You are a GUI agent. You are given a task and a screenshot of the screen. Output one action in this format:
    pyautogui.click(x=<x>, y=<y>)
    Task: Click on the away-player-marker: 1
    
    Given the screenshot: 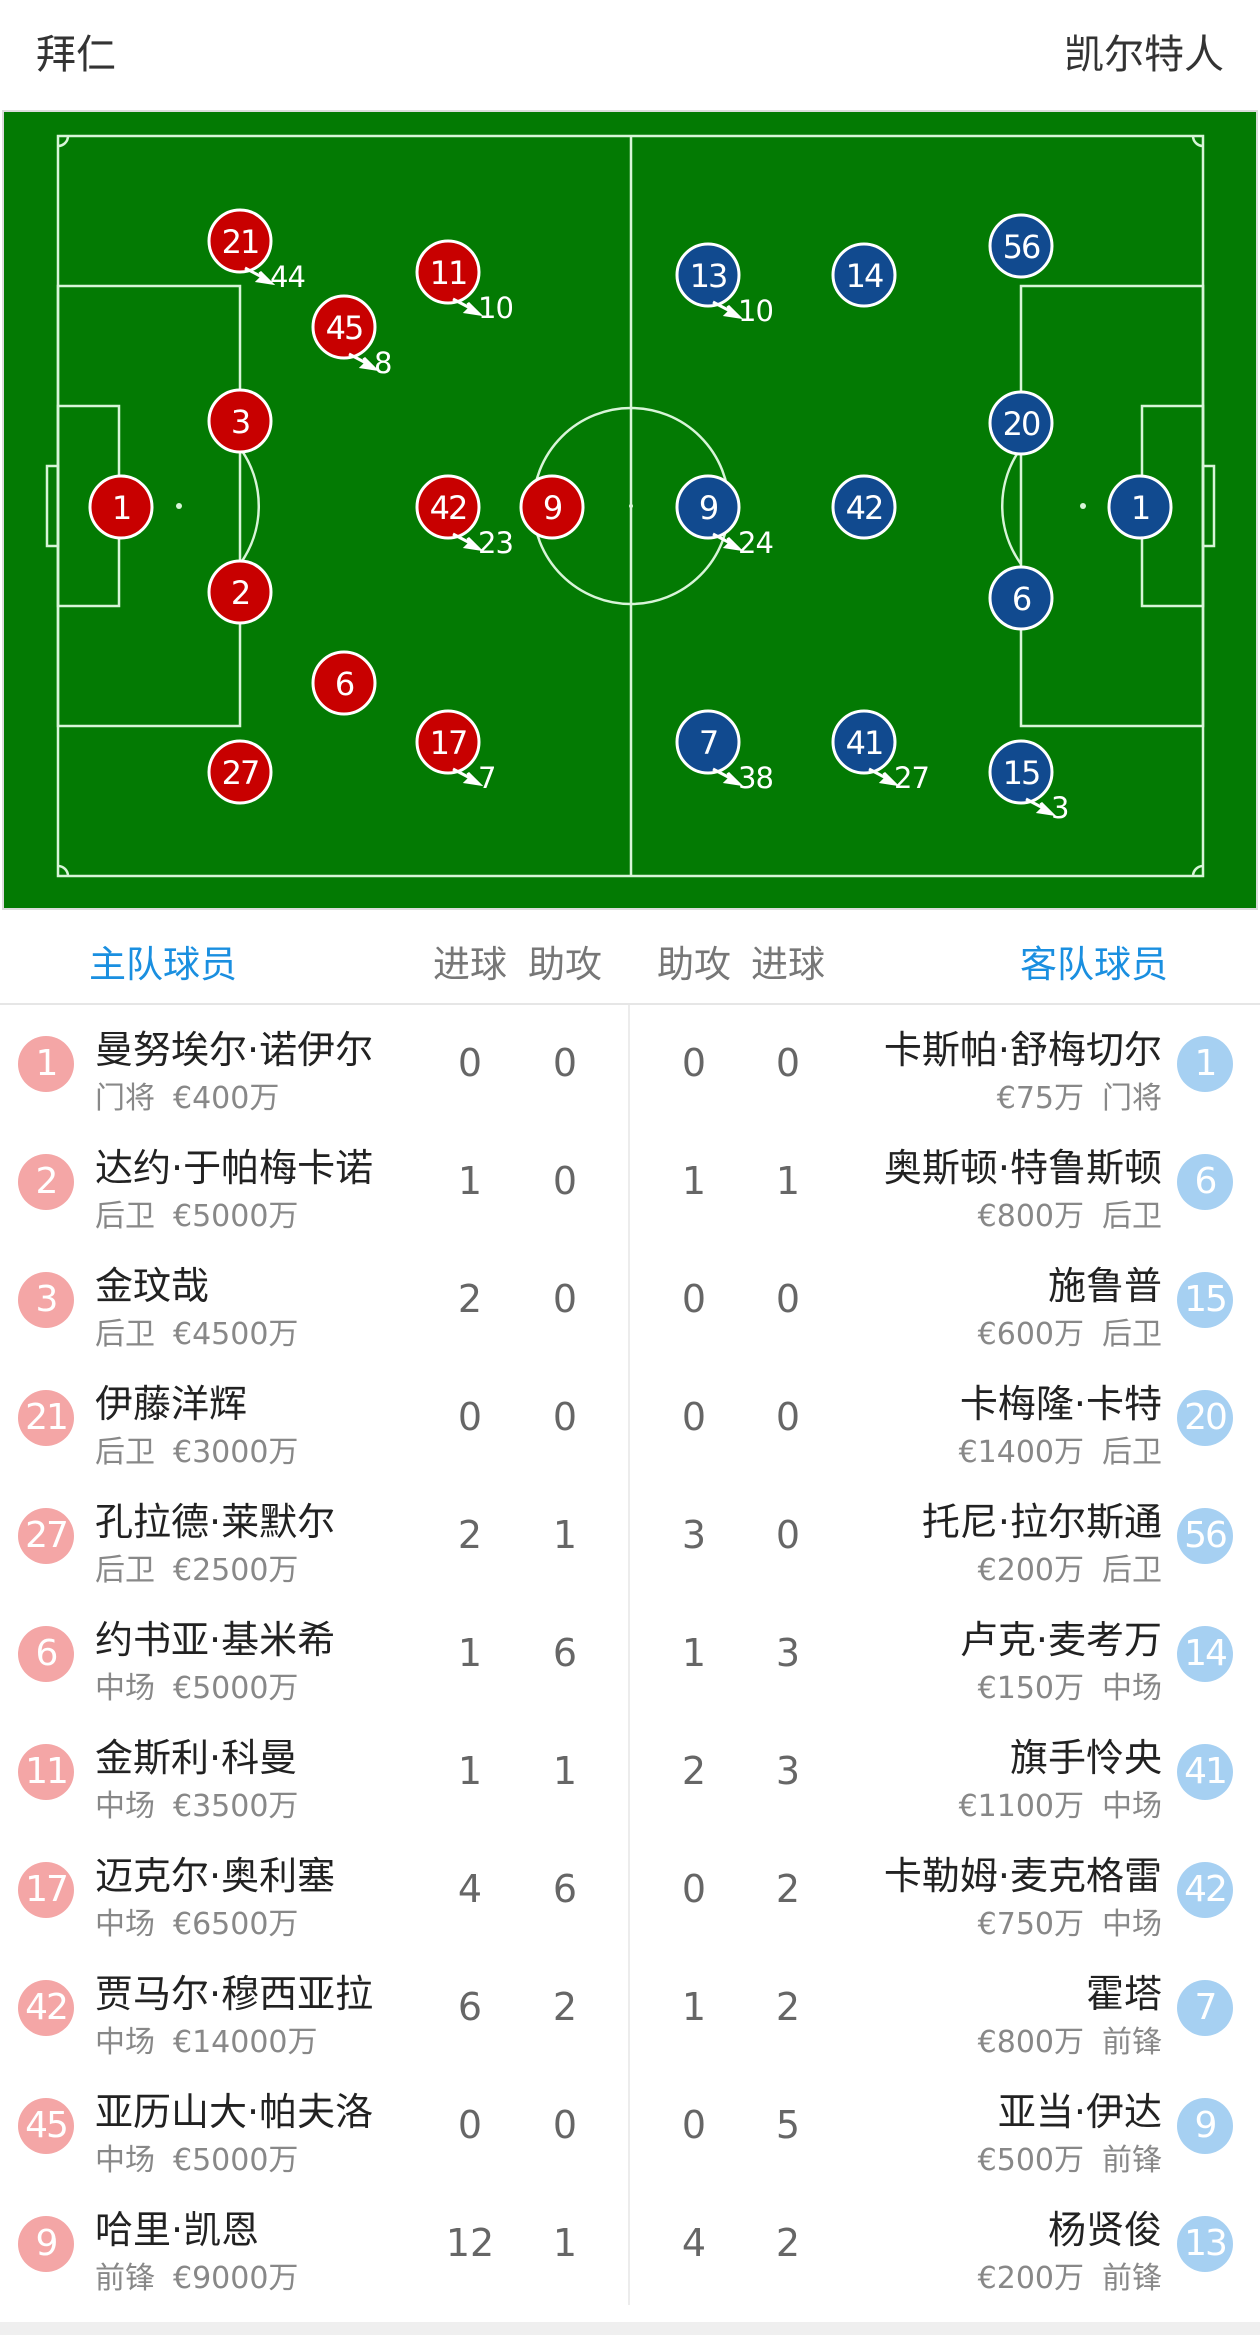 What is the action you would take?
    pyautogui.click(x=1140, y=507)
    